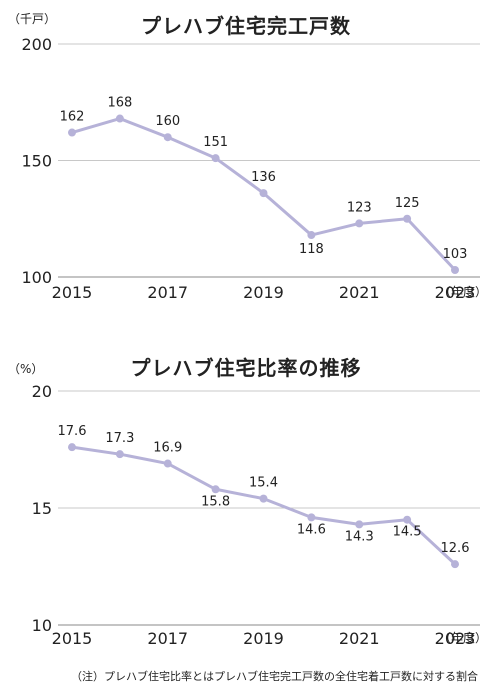 The height and width of the screenshot is (696, 492). What do you see at coordinates (42, 508) in the screenshot?
I see `chart2-y-tick-label: 15` at bounding box center [42, 508].